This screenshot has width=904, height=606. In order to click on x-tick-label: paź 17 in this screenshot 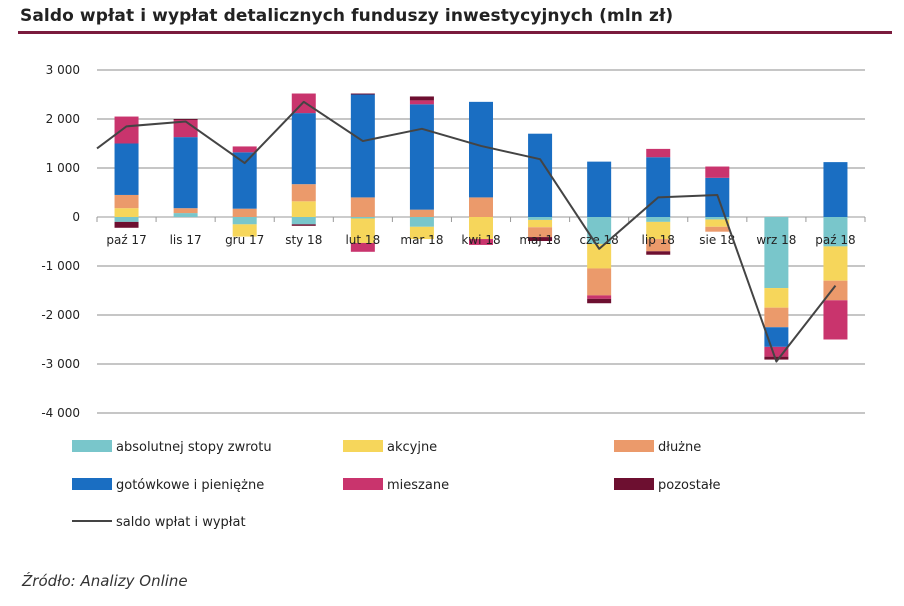, I will do `click(126, 240)`.